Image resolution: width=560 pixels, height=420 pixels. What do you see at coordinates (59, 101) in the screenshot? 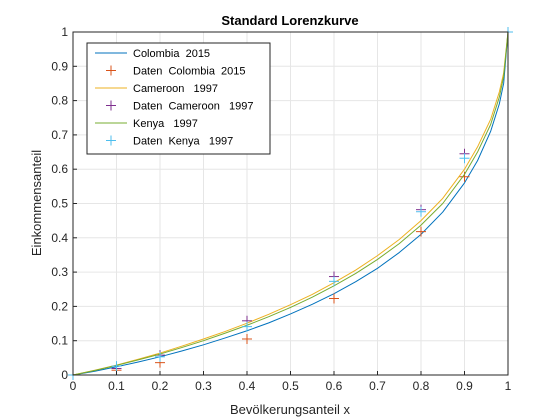
I see `y-tick-label: 0.8` at bounding box center [59, 101].